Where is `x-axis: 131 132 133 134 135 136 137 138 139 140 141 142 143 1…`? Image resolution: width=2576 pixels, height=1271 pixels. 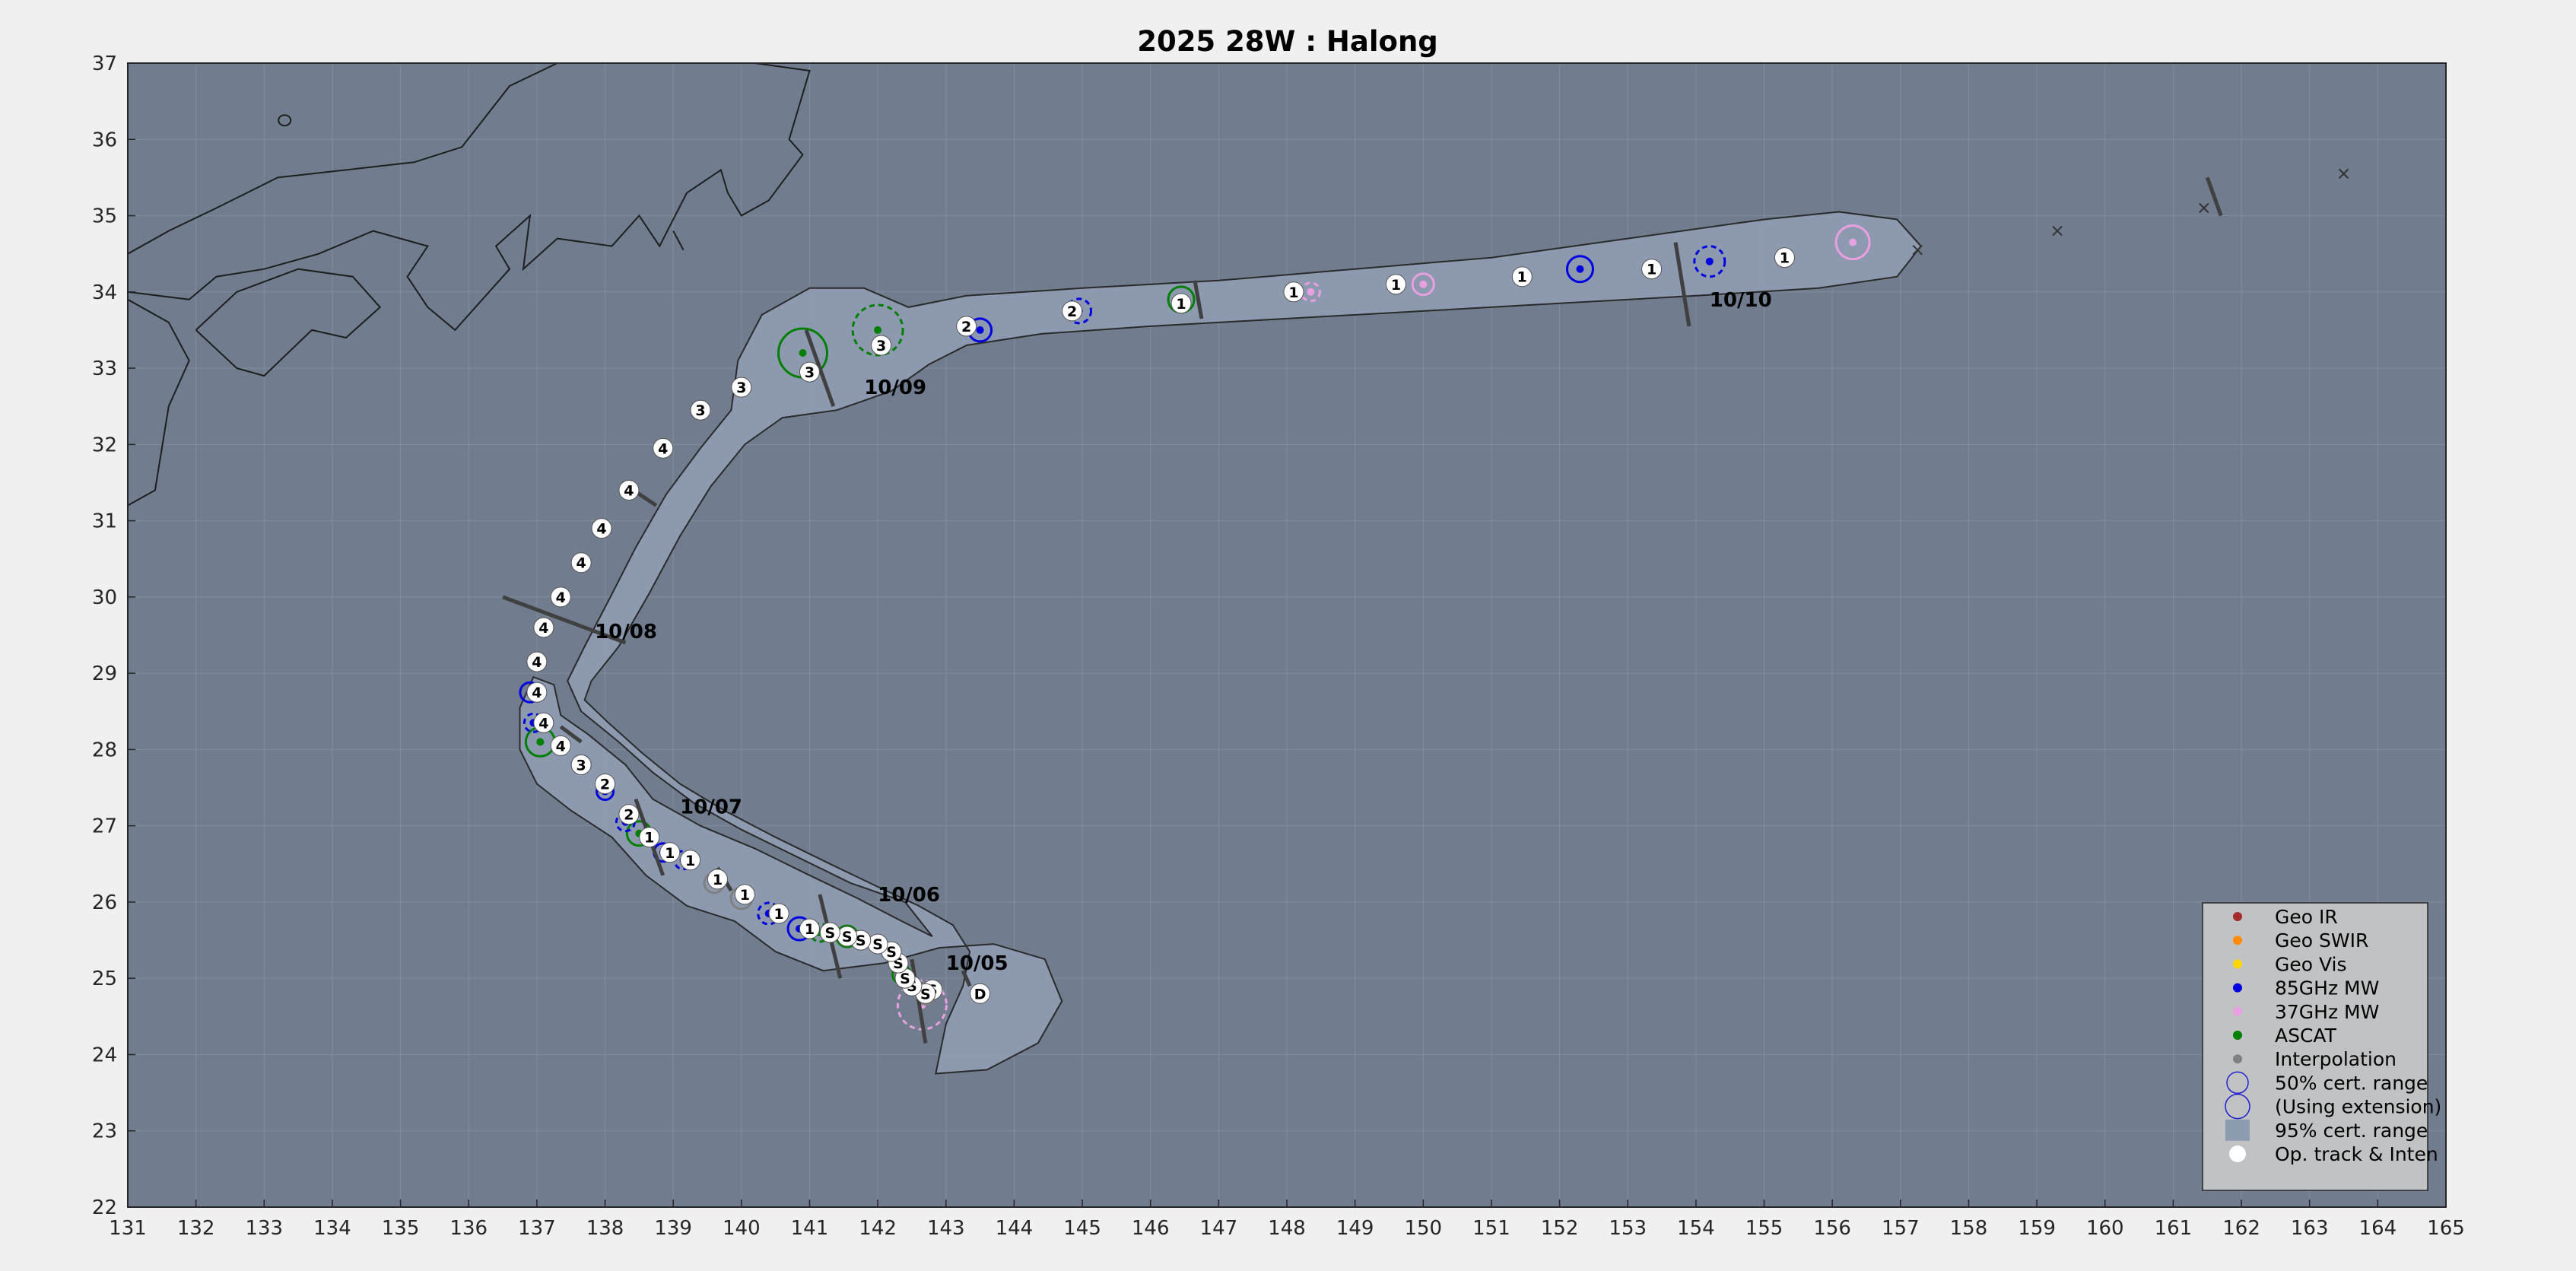 x-axis: 131 132 133 134 135 136 137 138 139 140 141 142 143 1… is located at coordinates (1287, 1220).